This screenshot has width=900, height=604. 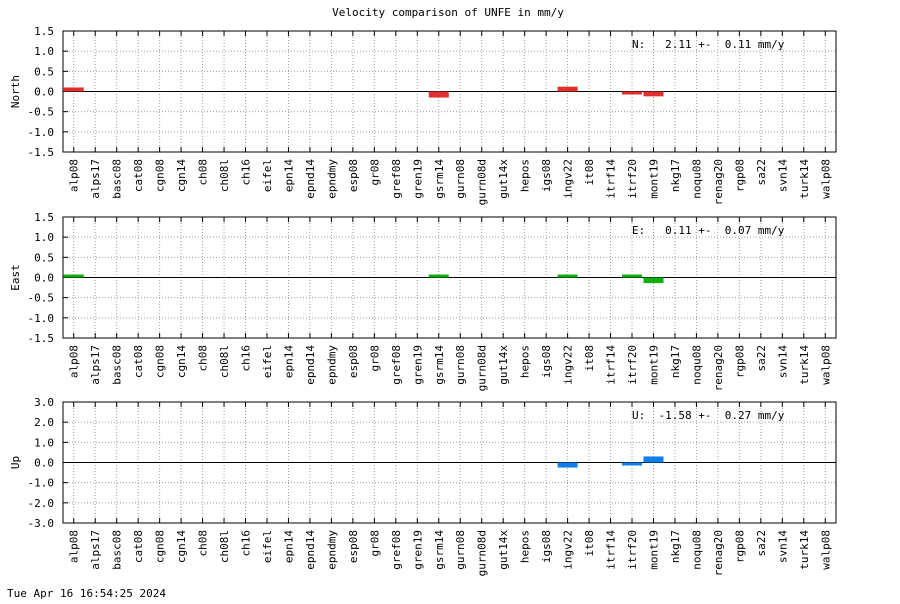 What do you see at coordinates (41, 132) in the screenshot?
I see `y-tick-label: -1.0` at bounding box center [41, 132].